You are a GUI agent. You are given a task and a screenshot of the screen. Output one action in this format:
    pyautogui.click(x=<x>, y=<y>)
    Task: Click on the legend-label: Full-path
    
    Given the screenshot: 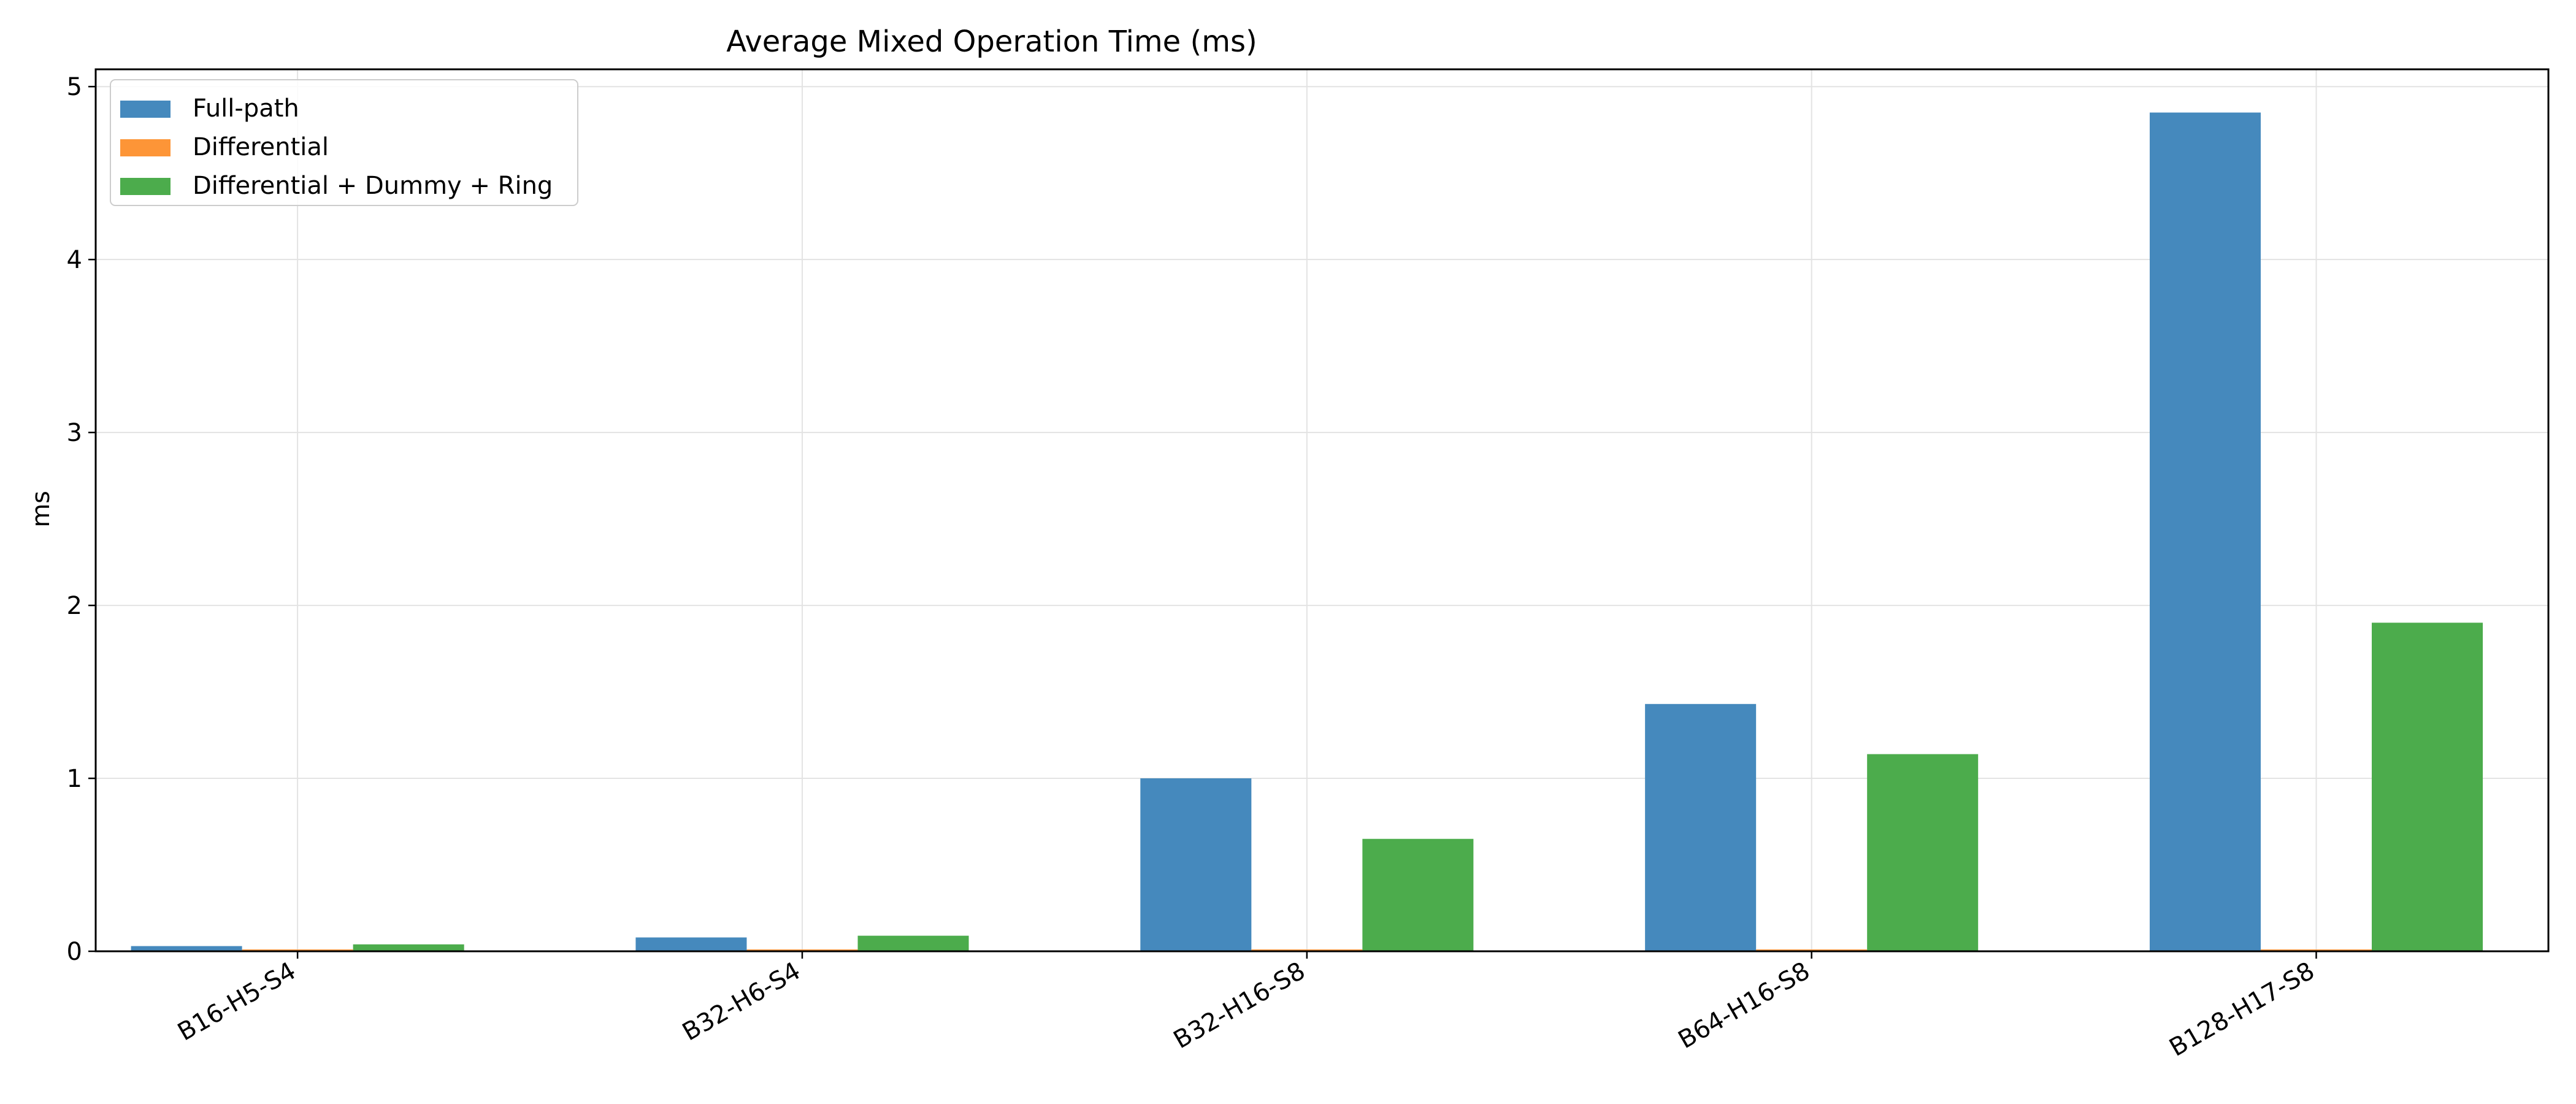 What is the action you would take?
    pyautogui.click(x=246, y=108)
    